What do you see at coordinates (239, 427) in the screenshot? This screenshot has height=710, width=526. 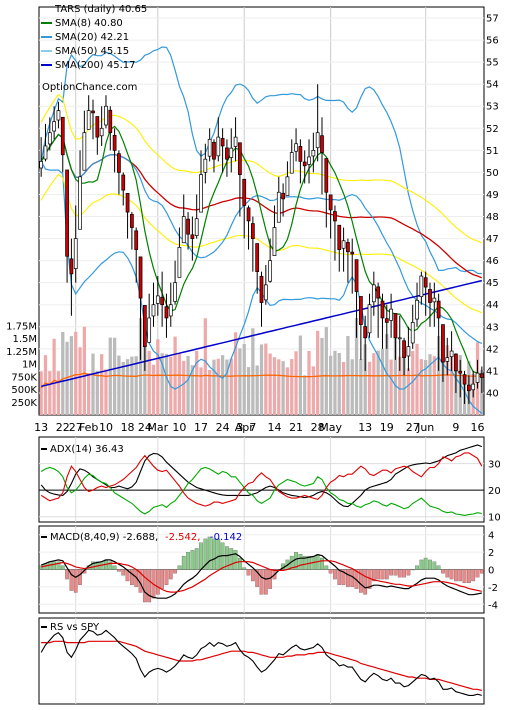 I see `x-axis-label: 3` at bounding box center [239, 427].